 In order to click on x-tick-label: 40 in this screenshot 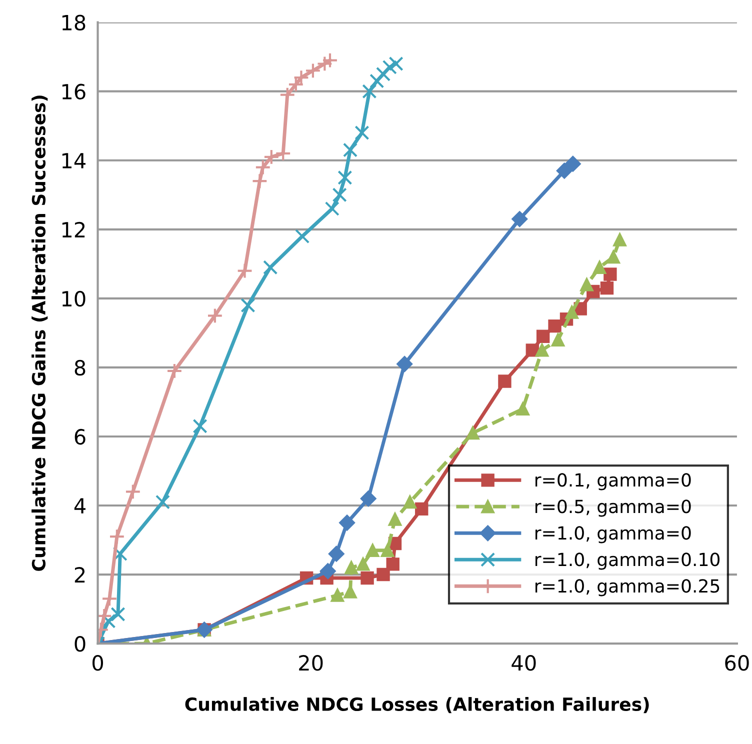, I will do `click(524, 663)`.